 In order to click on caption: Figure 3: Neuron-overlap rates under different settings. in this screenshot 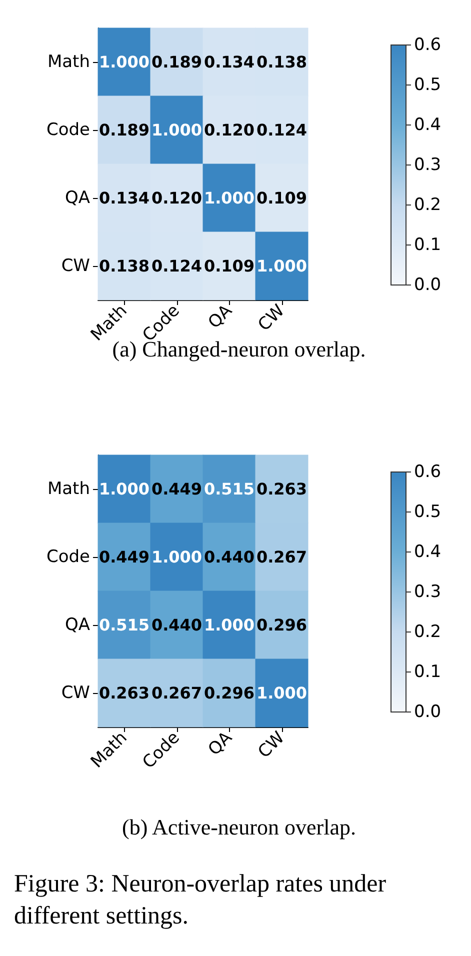, I will do `click(203, 900)`.